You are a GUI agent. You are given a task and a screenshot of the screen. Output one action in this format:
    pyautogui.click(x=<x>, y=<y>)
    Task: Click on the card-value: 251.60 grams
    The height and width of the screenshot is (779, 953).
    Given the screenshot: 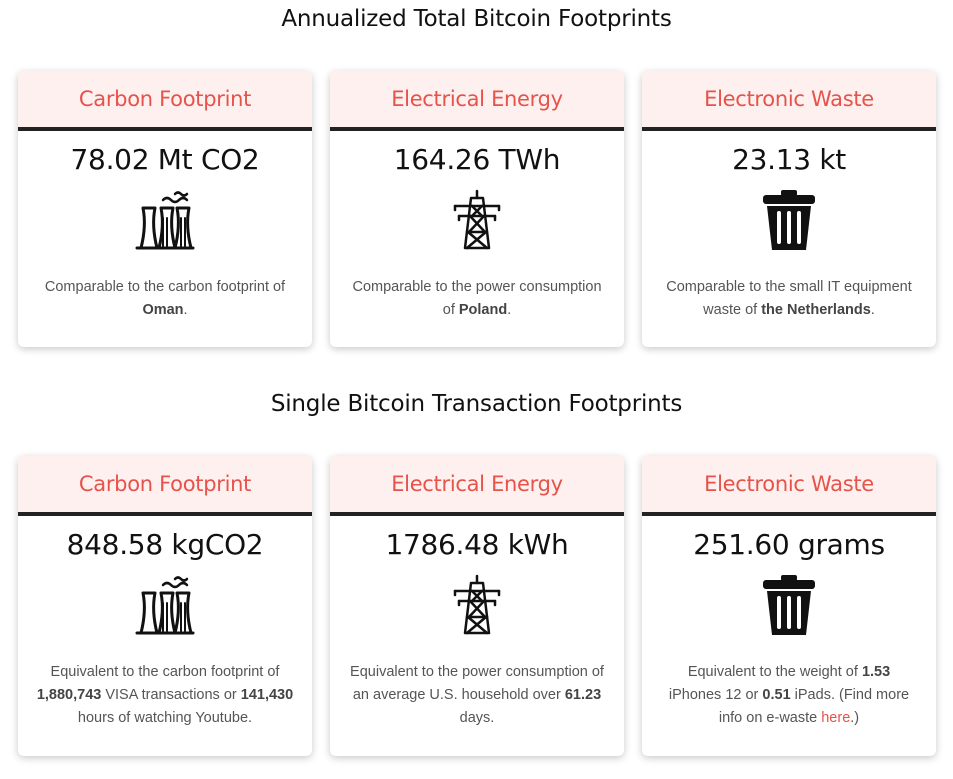 What is the action you would take?
    pyautogui.click(x=789, y=544)
    